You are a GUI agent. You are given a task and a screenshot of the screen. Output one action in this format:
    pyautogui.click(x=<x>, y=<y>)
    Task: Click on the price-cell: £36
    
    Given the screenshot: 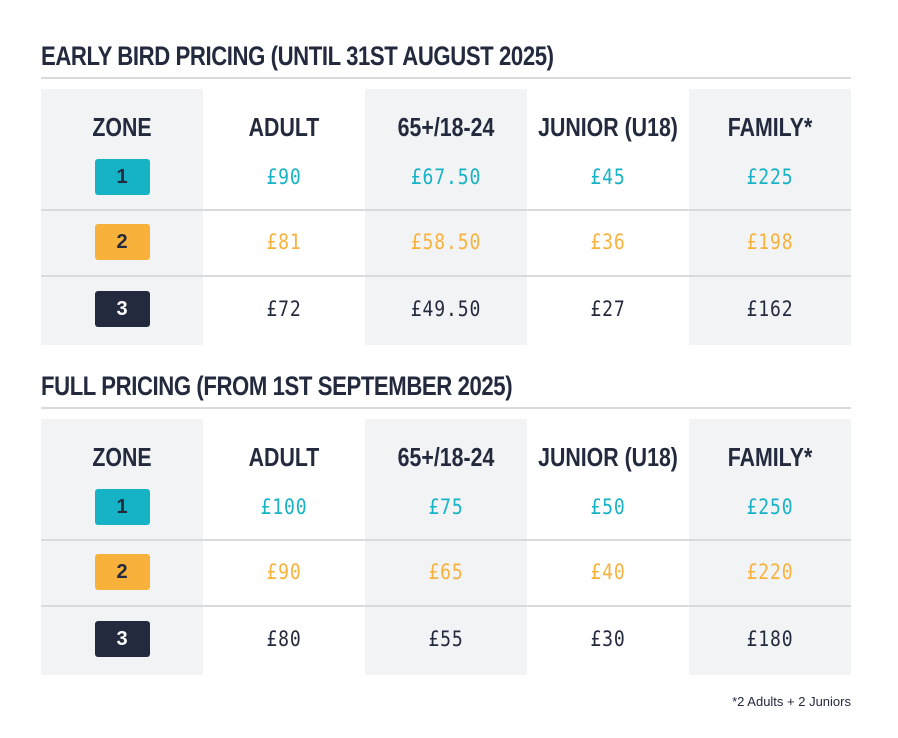 What is the action you would take?
    pyautogui.click(x=608, y=242)
    